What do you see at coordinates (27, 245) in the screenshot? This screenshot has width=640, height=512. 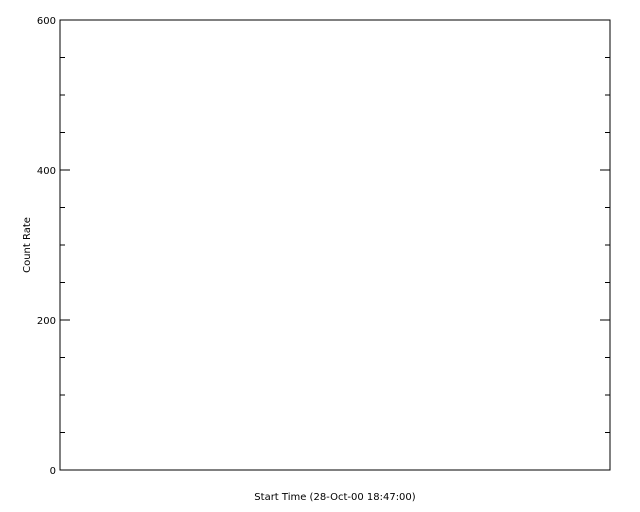 I see `y-axis-label: Count Rate` at bounding box center [27, 245].